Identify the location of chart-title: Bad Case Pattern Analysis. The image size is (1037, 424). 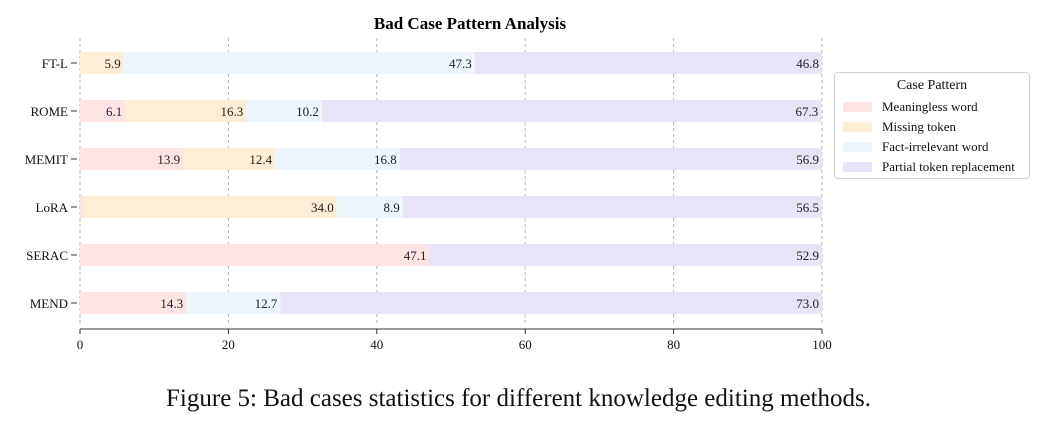
(470, 23).